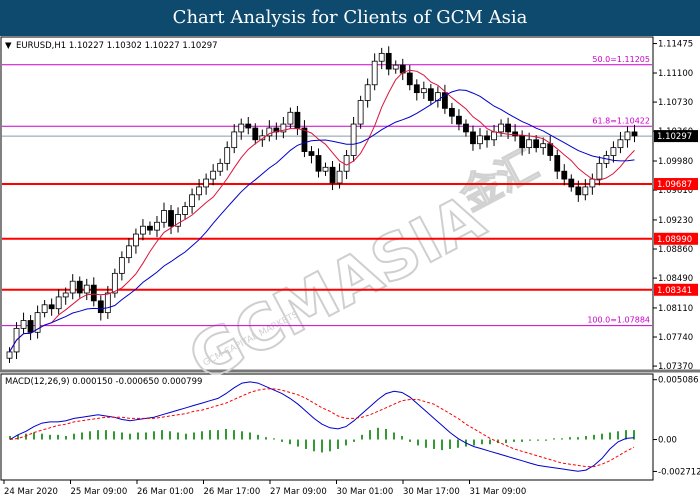 Image resolution: width=700 pixels, height=504 pixels. I want to click on current-price-tag, so click(676, 136).